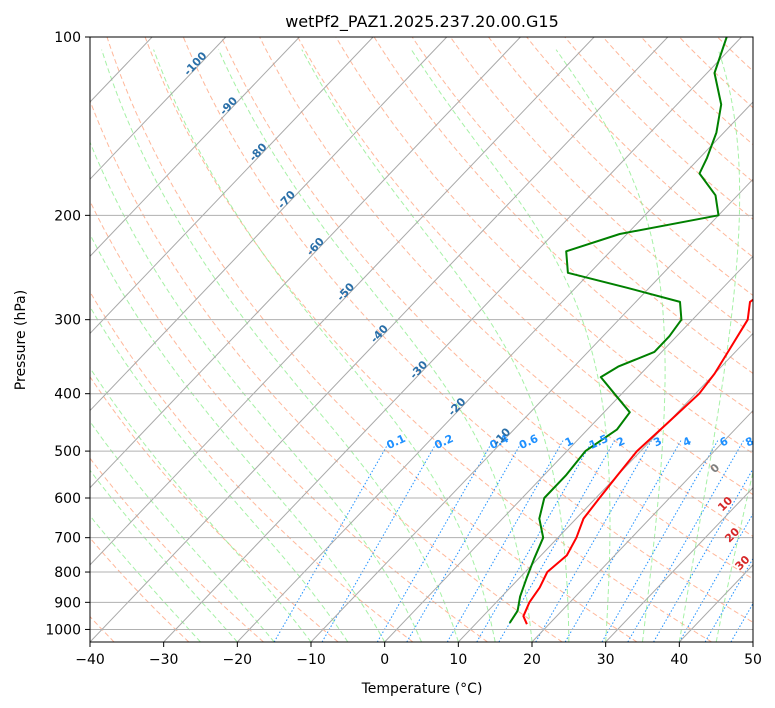 This screenshot has width=775, height=708. What do you see at coordinates (606, 660) in the screenshot?
I see `x-tick-label: 30` at bounding box center [606, 660].